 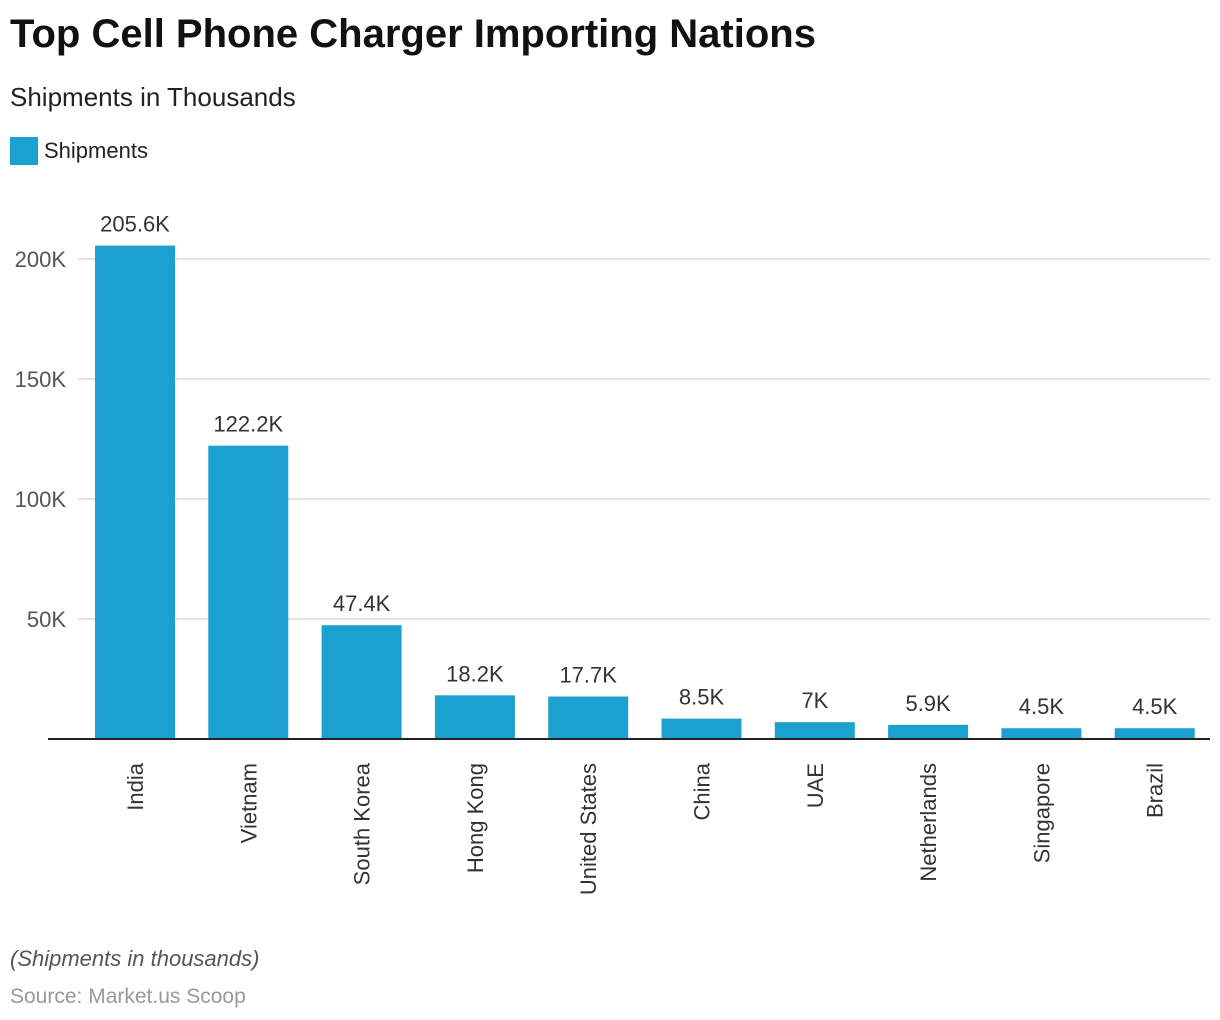 What do you see at coordinates (362, 823) in the screenshot?
I see `x-tick-label: South Korea` at bounding box center [362, 823].